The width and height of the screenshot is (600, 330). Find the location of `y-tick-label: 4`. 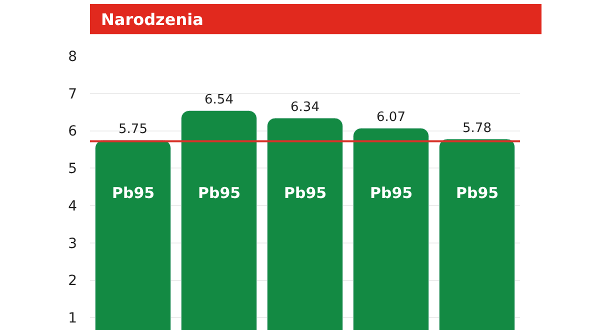

y-tick-label: 4 is located at coordinates (73, 206).